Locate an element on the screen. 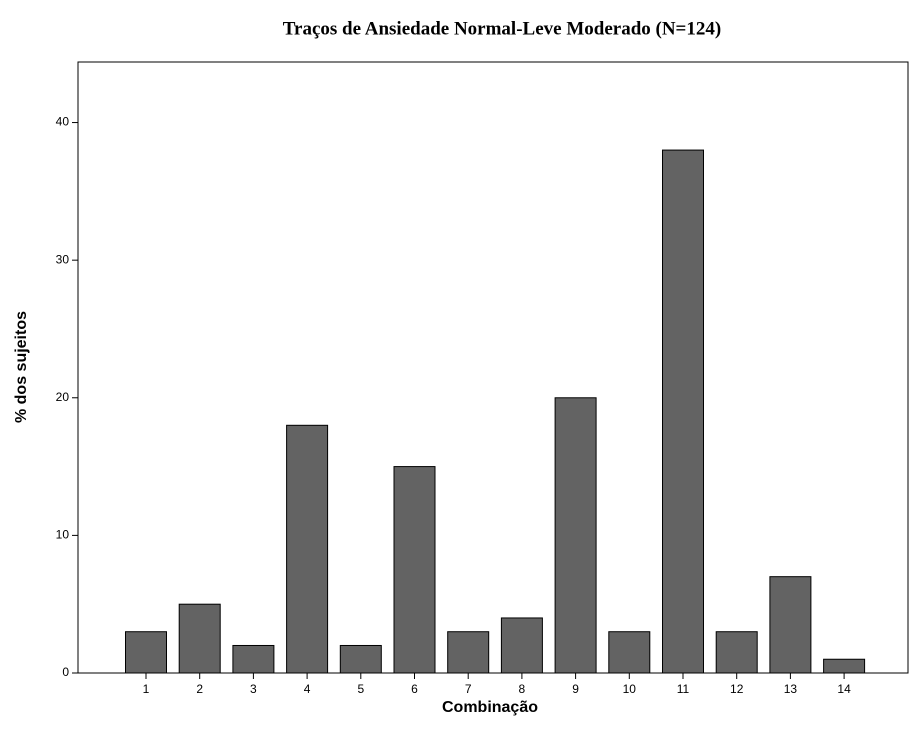 The height and width of the screenshot is (742, 917). x-tick-label: 14 is located at coordinates (844, 689).